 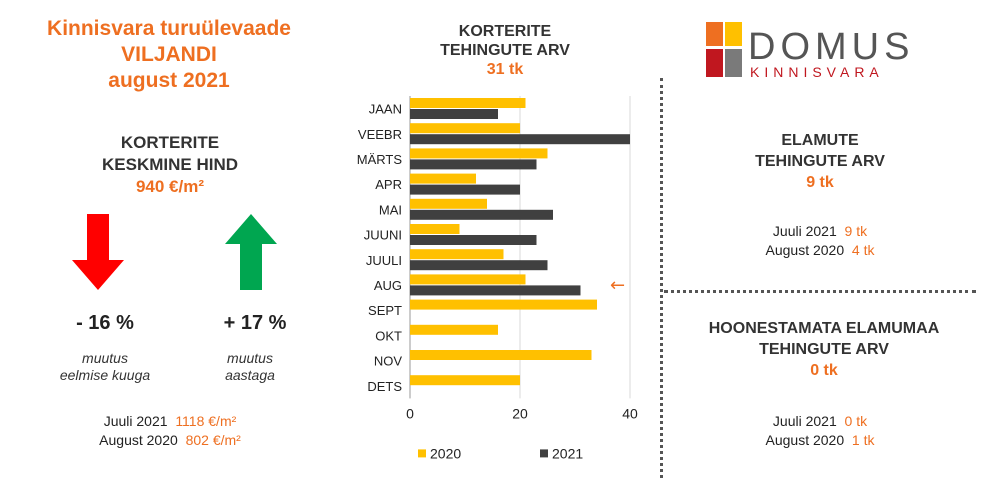 I want to click on logo-name: DOMUS, so click(x=831, y=47).